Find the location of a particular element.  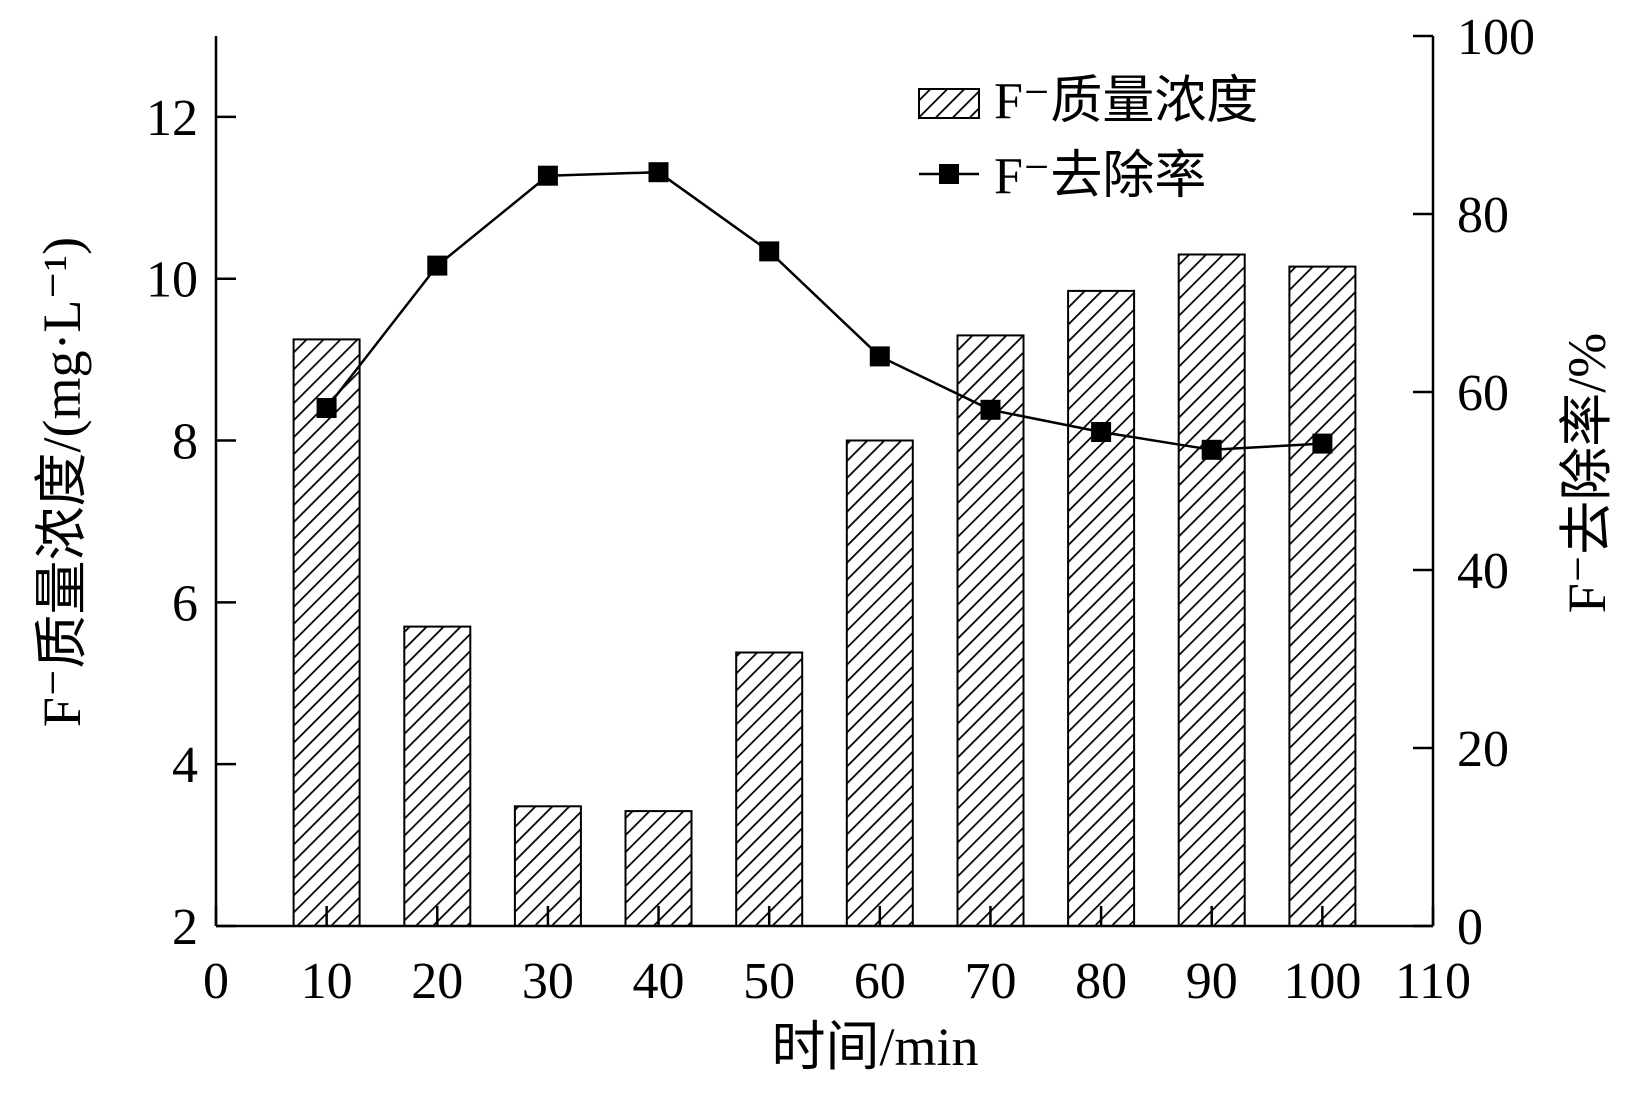

y-right-tick-label: 40 is located at coordinates (1483, 571).